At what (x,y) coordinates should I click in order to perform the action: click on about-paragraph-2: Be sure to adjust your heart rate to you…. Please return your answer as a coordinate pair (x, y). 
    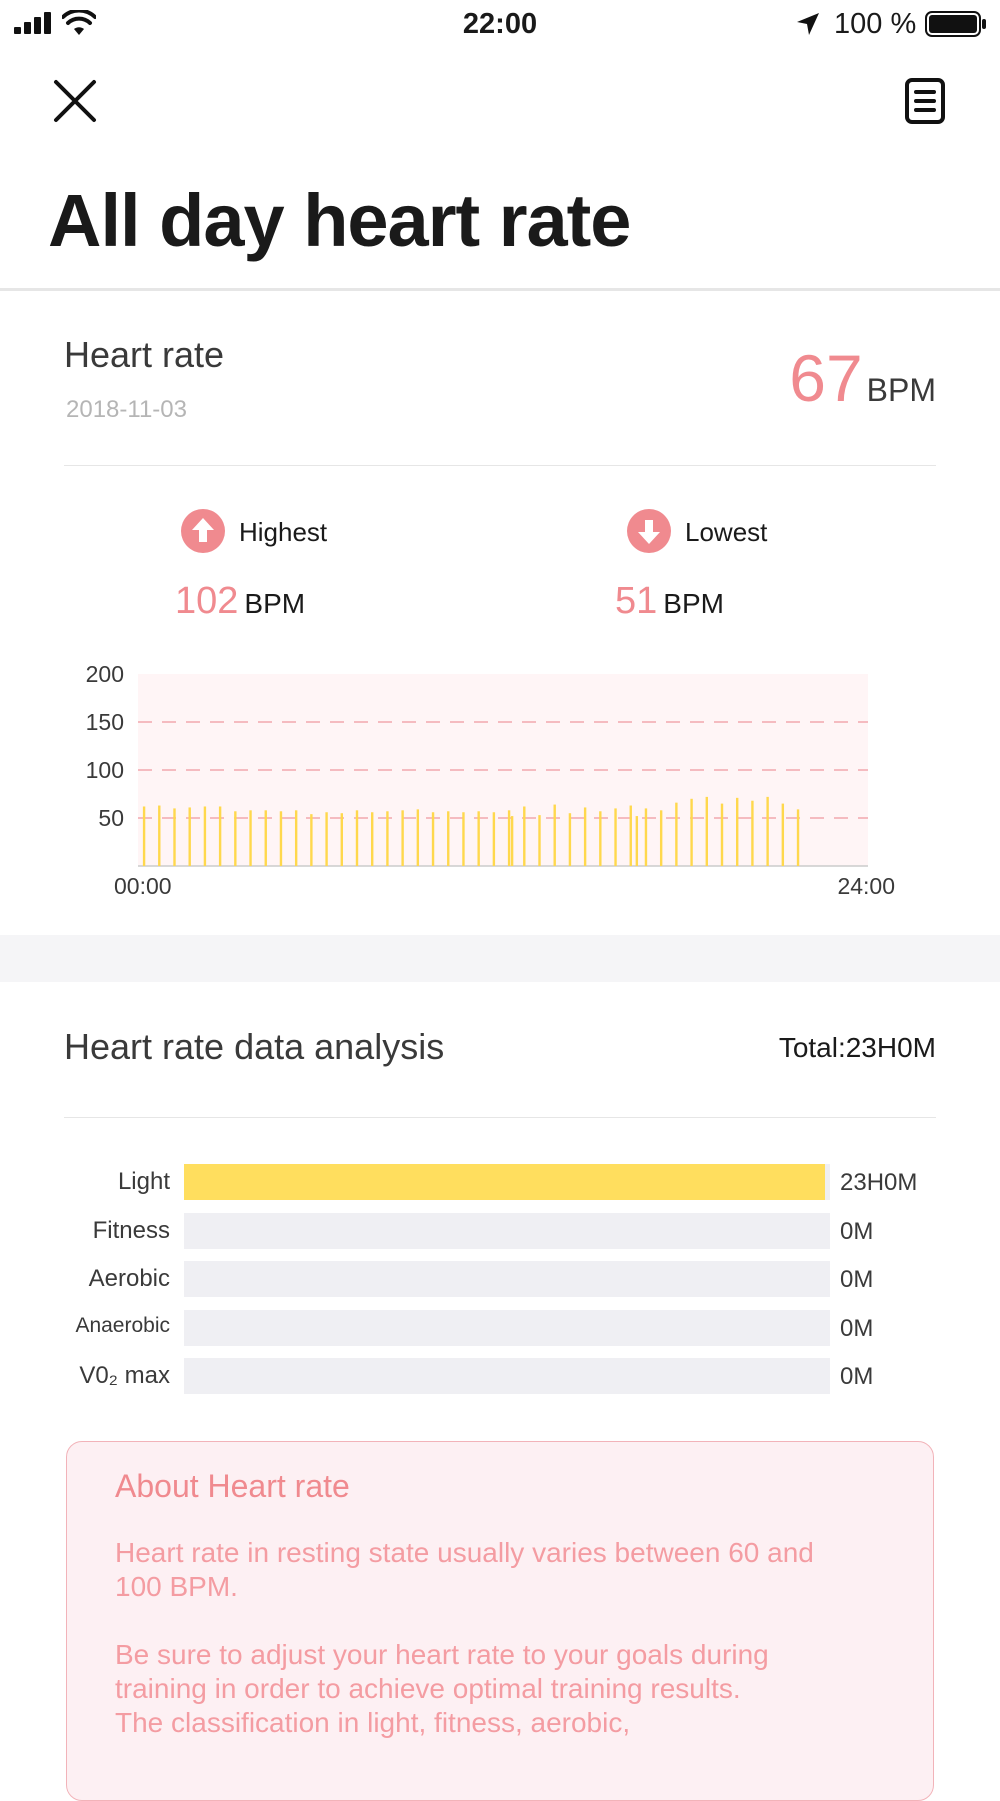
    Looking at the image, I should click on (442, 1671).